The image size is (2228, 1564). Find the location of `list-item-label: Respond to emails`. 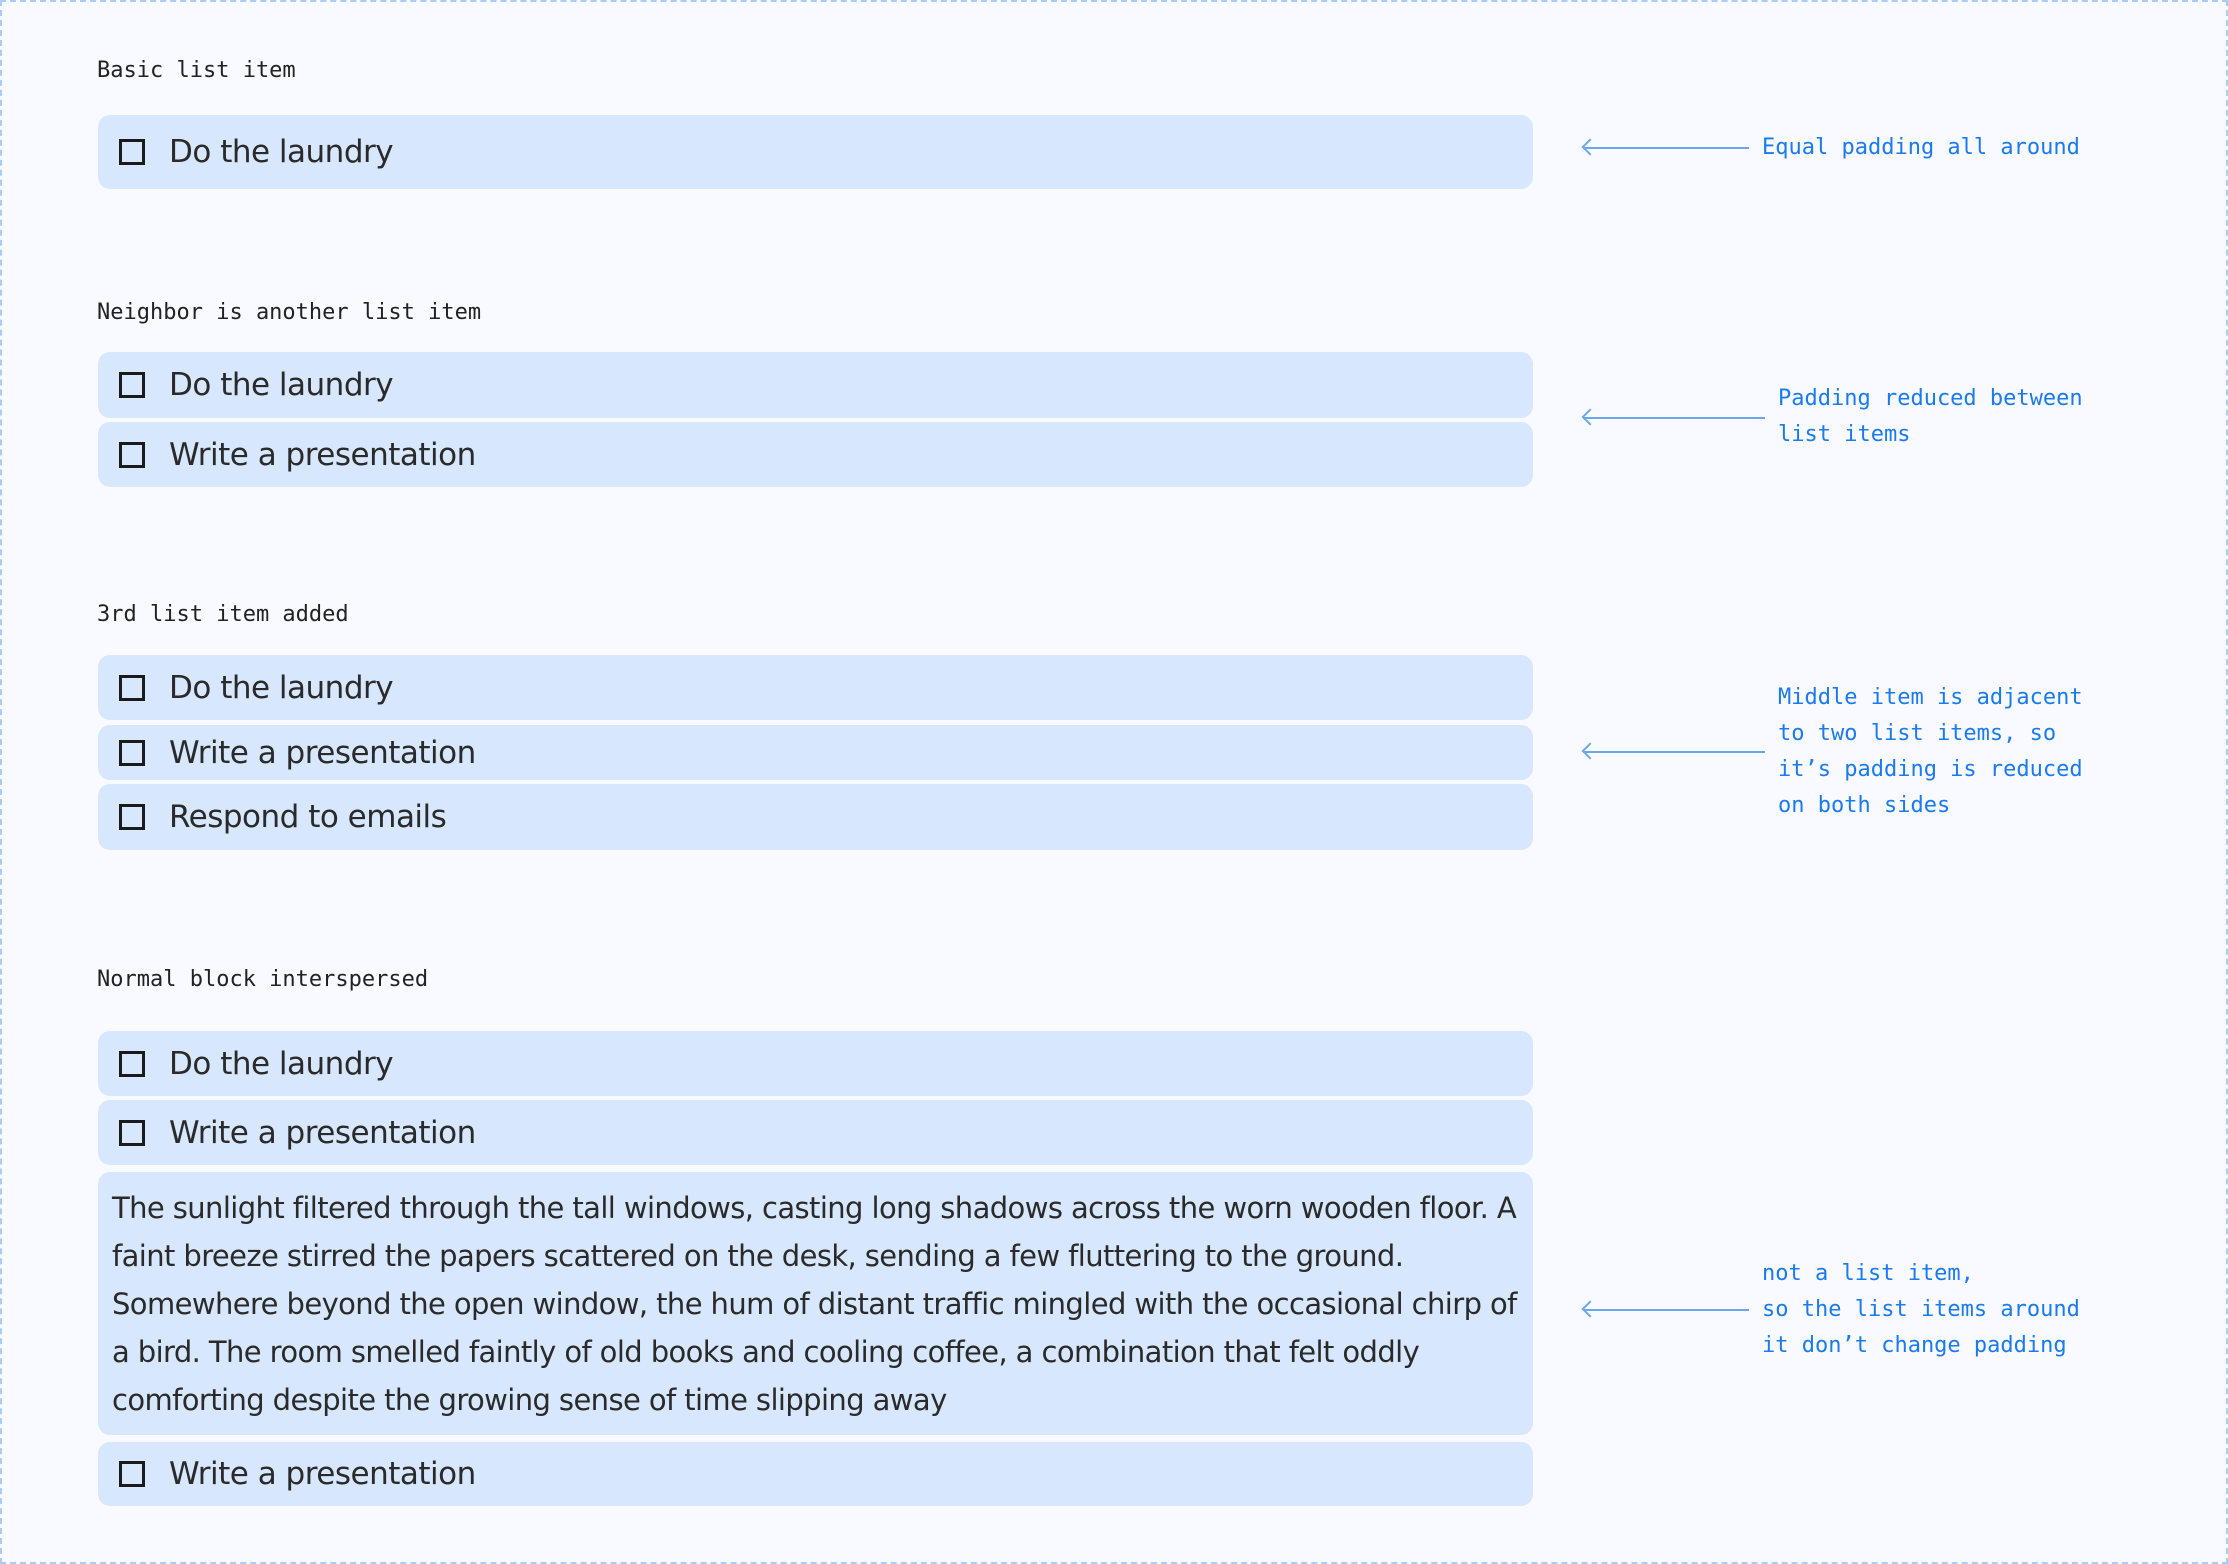

list-item-label: Respond to emails is located at coordinates (308, 817).